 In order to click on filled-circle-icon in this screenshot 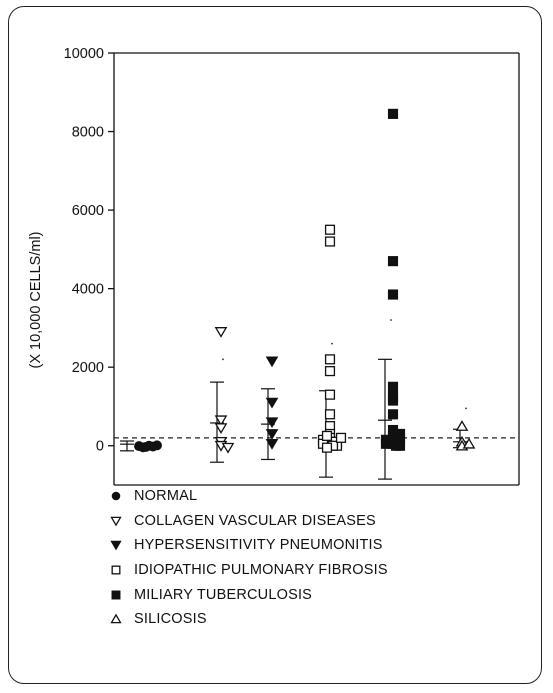, I will do `click(116, 496)`.